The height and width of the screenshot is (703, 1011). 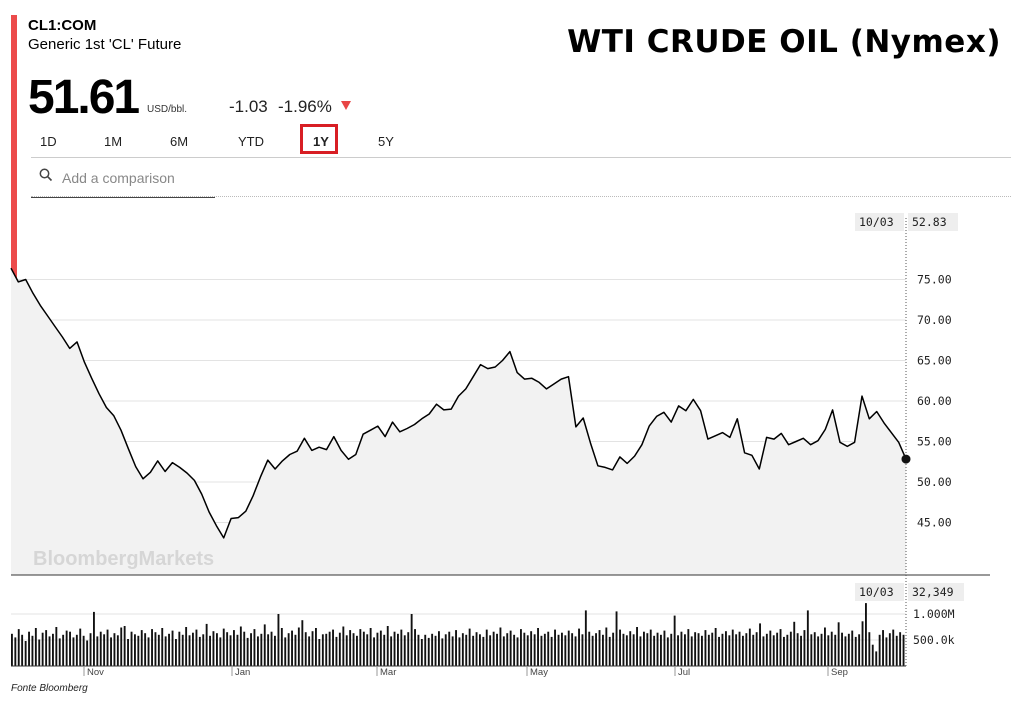 What do you see at coordinates (521, 157) in the screenshot?
I see `tab-divider` at bounding box center [521, 157].